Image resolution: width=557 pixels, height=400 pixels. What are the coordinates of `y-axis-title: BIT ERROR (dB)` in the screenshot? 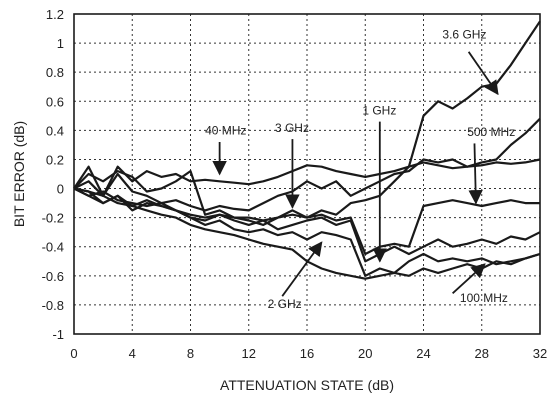 It's located at (19, 174).